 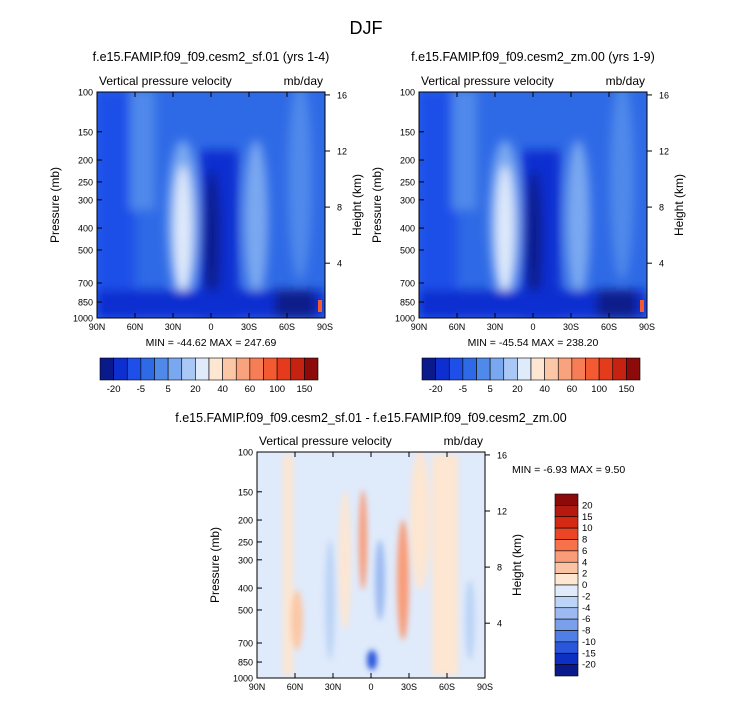 What do you see at coordinates (135, 327) in the screenshot?
I see `panel-1-xtick-label: 60N` at bounding box center [135, 327].